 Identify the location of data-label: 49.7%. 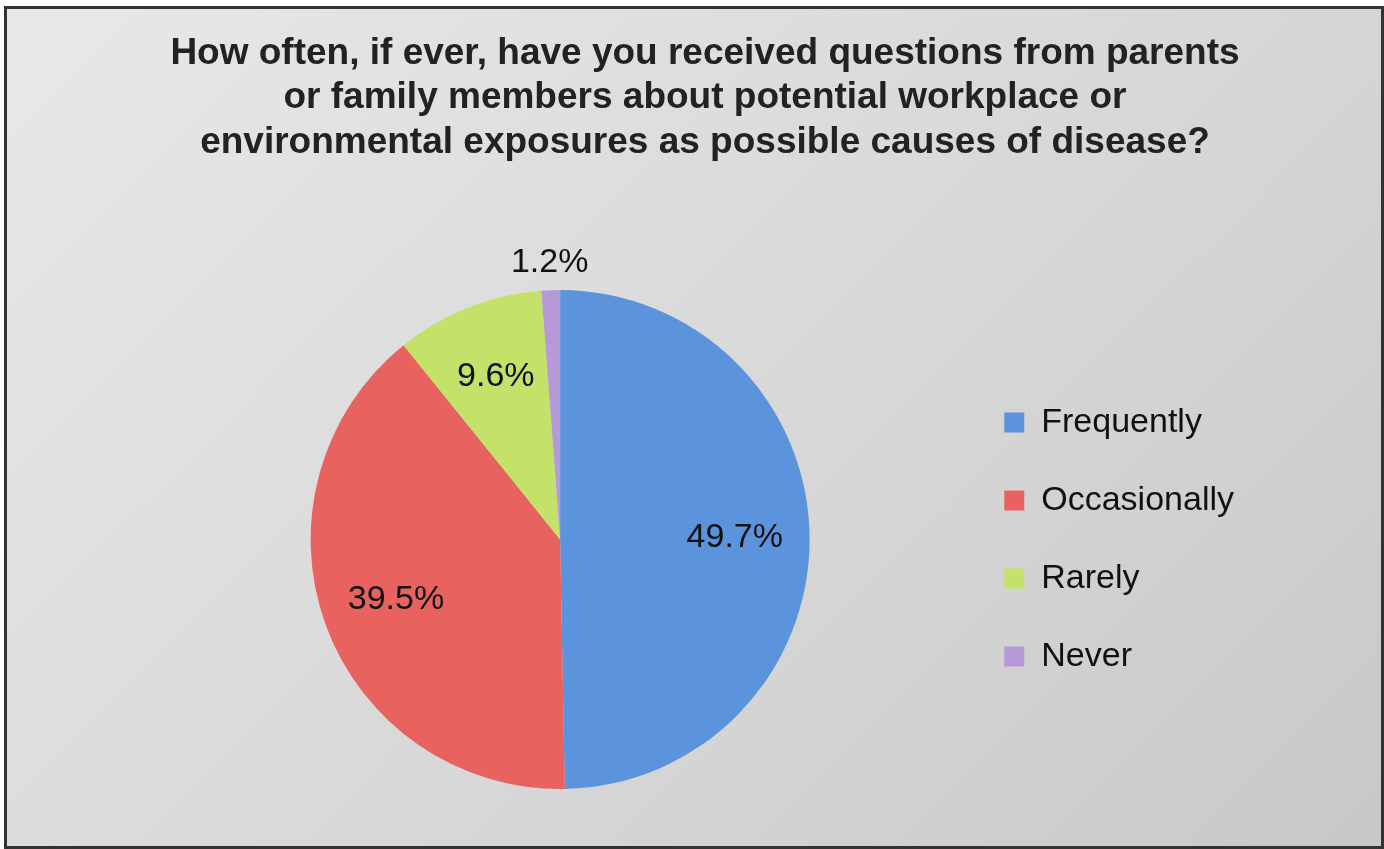
(734, 535).